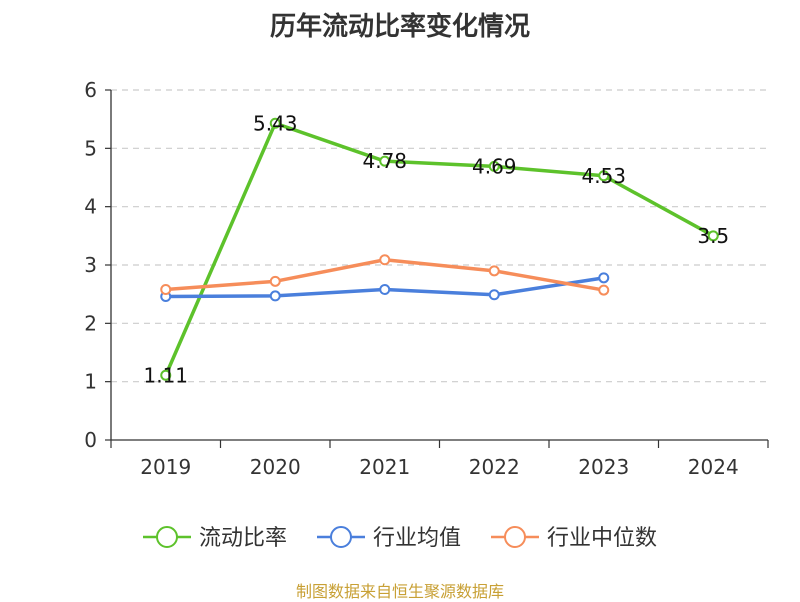  I want to click on legend: 流动比率 行业均值 行业中位数, so click(400, 538).